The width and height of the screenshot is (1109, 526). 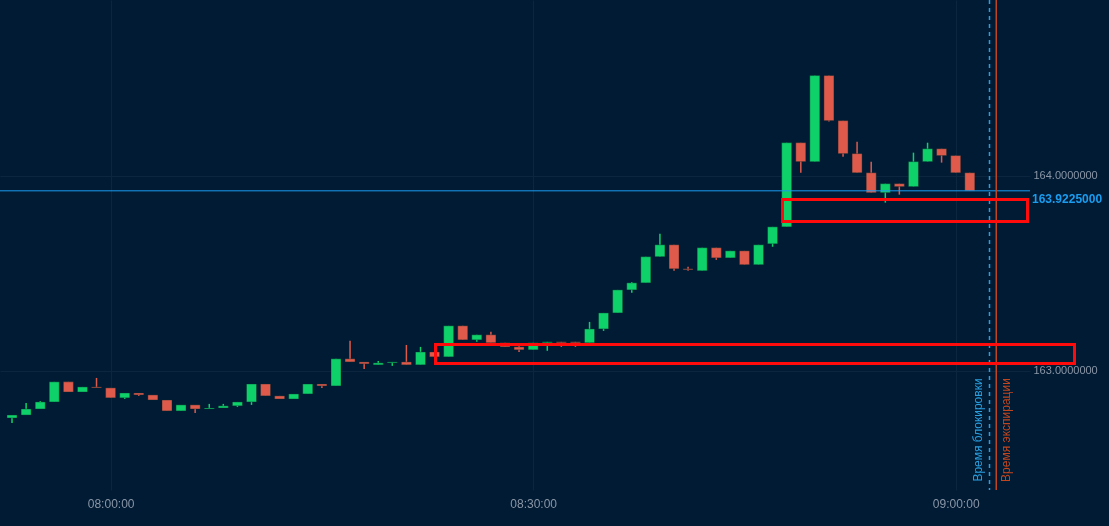 I want to click on ref-line-label: Время экспирации, so click(x=1006, y=430).